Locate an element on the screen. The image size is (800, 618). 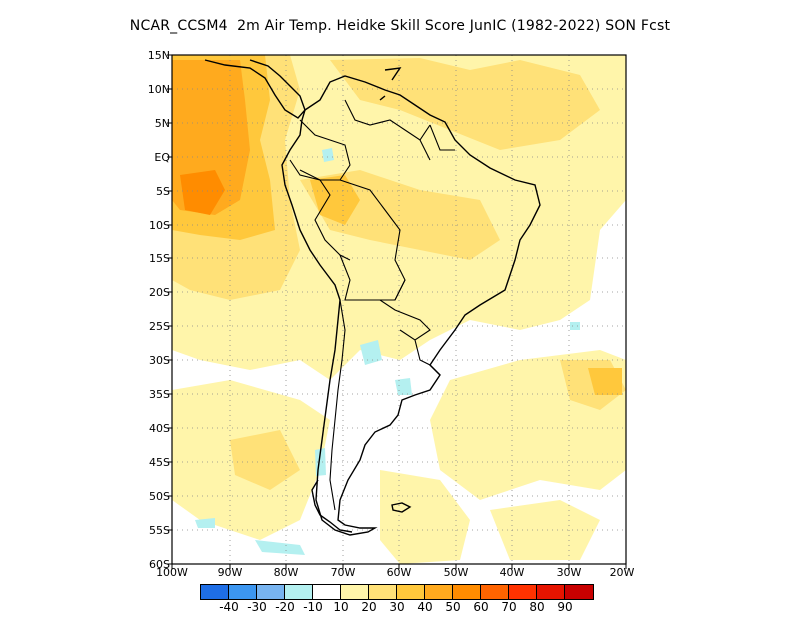
colorbar is located at coordinates (397, 592).